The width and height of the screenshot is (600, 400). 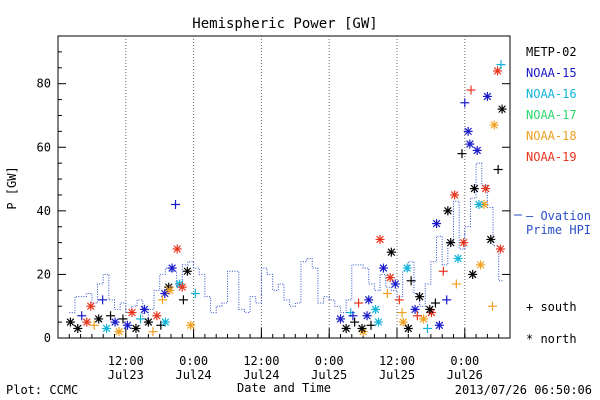 I want to click on x-tick-date-label: Jul23, so click(x=126, y=375).